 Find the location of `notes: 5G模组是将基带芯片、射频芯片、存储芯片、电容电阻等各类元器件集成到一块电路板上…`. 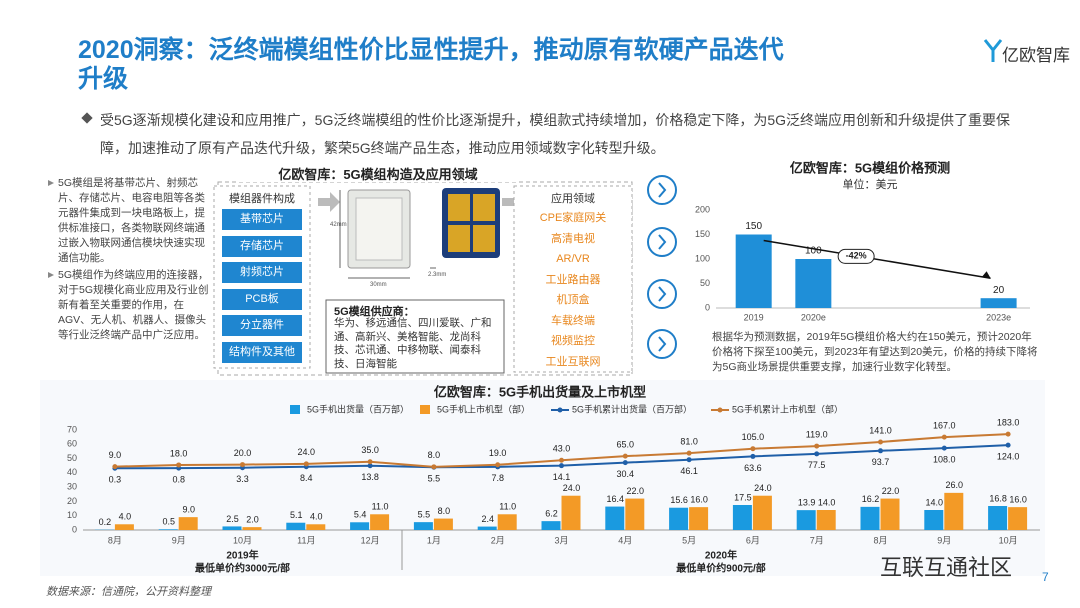

notes: 5G模组是将基带芯片、射频芯片、存储芯片、电容电阻等各类元器件集成到一块电路板上… is located at coordinates (128, 260).